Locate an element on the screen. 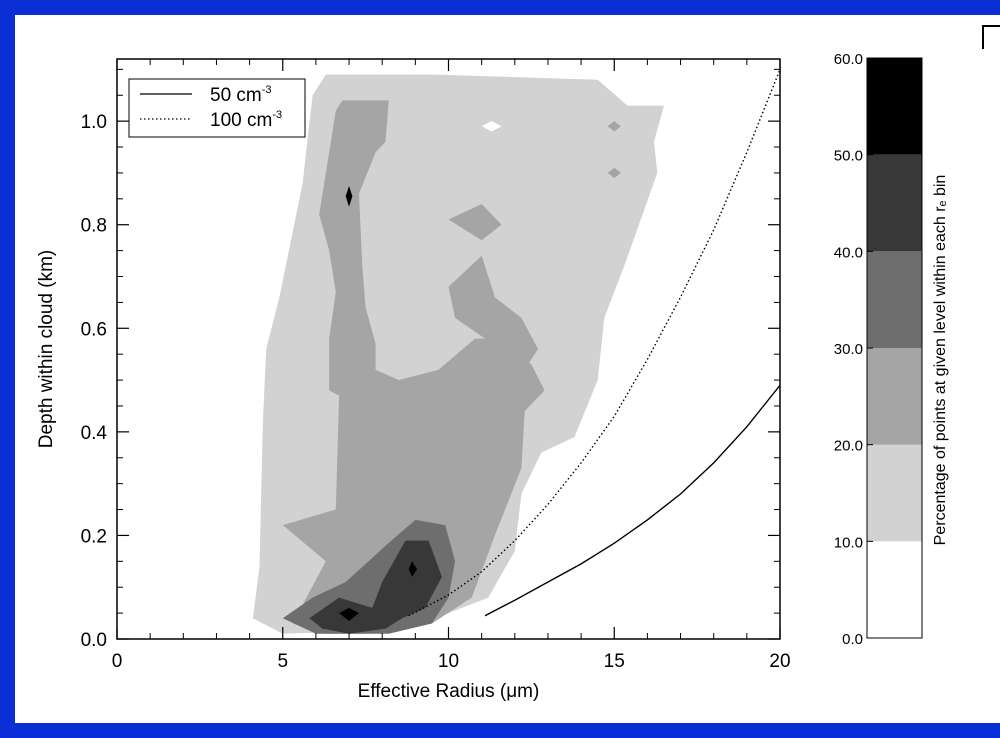 The width and height of the screenshot is (1000, 738). y-tick-label: 0.8 is located at coordinates (94, 226).